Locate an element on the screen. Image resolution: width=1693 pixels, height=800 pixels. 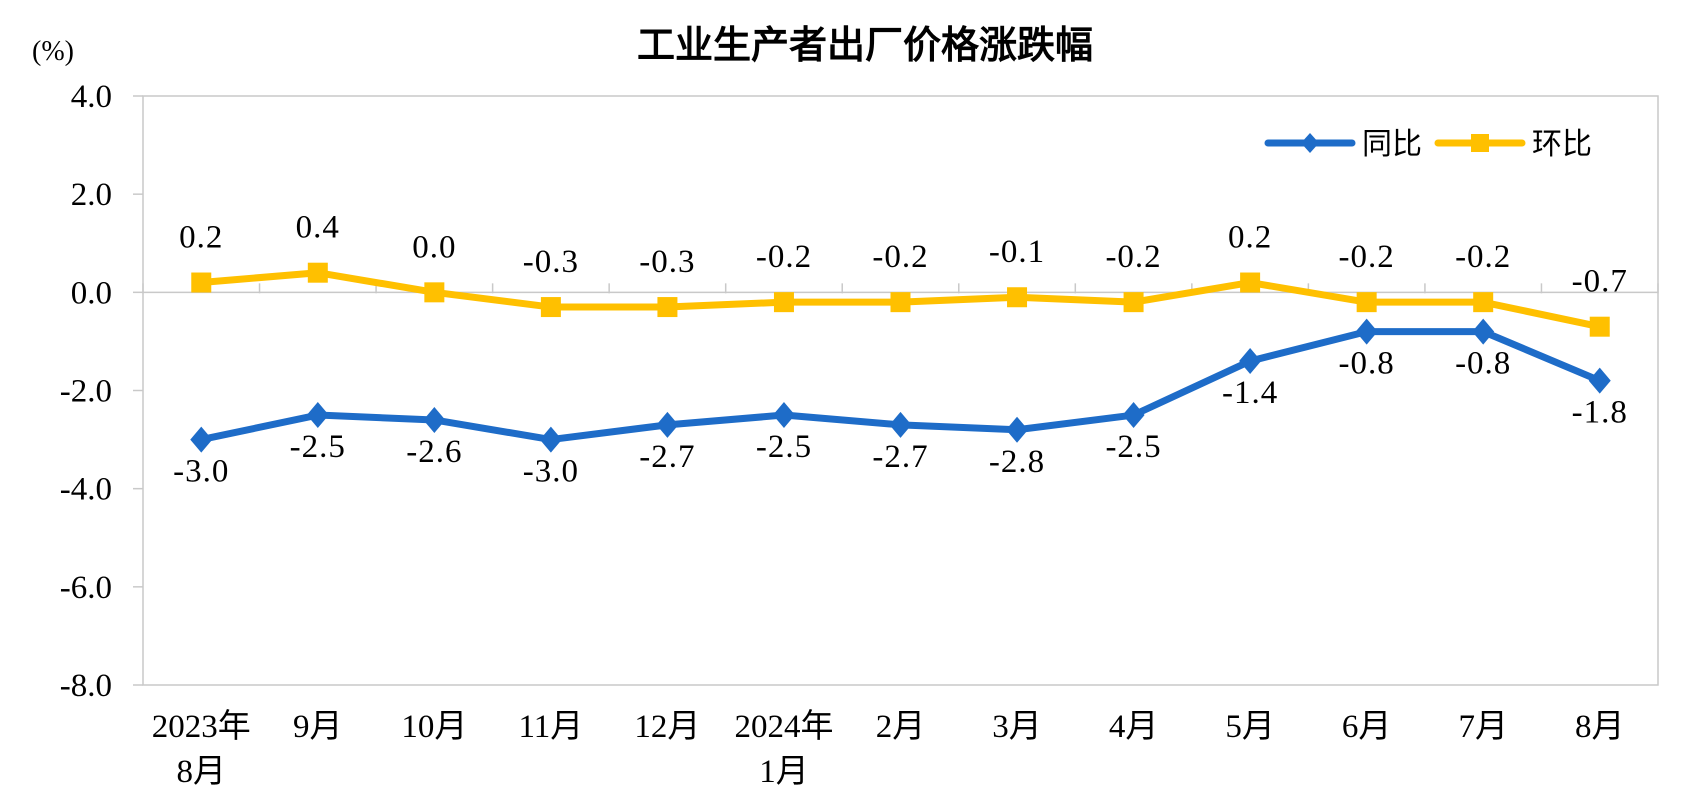
chart-title: 工业生产者出厂价格涨跌幅 is located at coordinates (865, 46).